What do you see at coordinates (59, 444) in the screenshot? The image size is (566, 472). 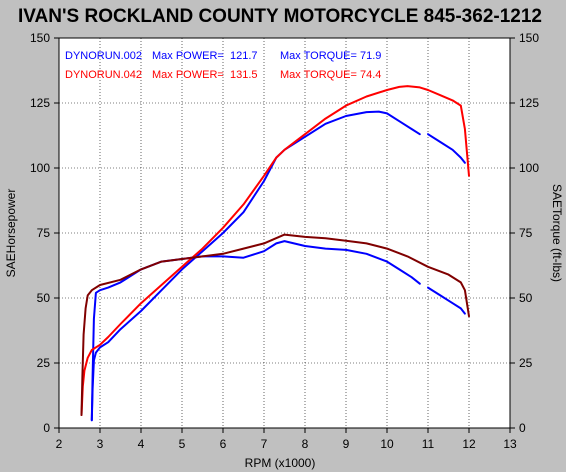 I see `x-tick-label: 2` at bounding box center [59, 444].